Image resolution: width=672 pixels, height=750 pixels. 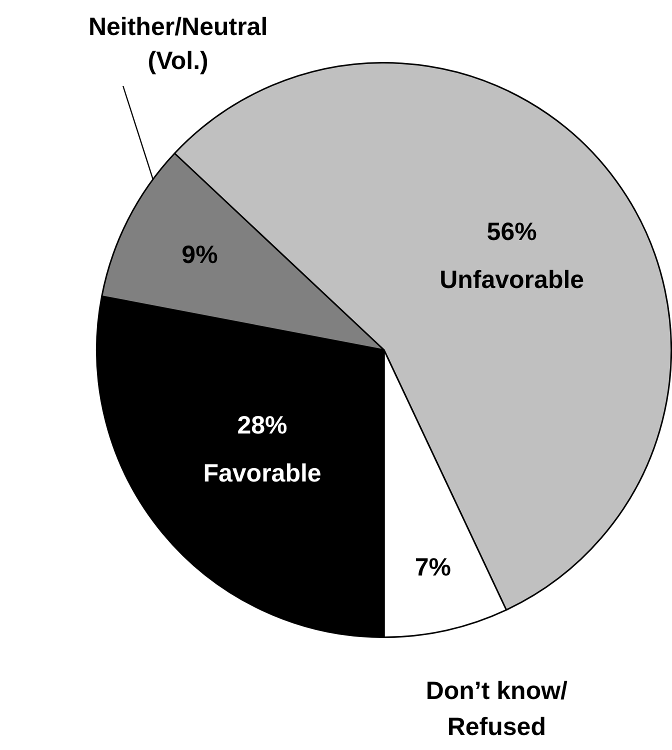 I want to click on data-label: 9%, so click(x=200, y=254).